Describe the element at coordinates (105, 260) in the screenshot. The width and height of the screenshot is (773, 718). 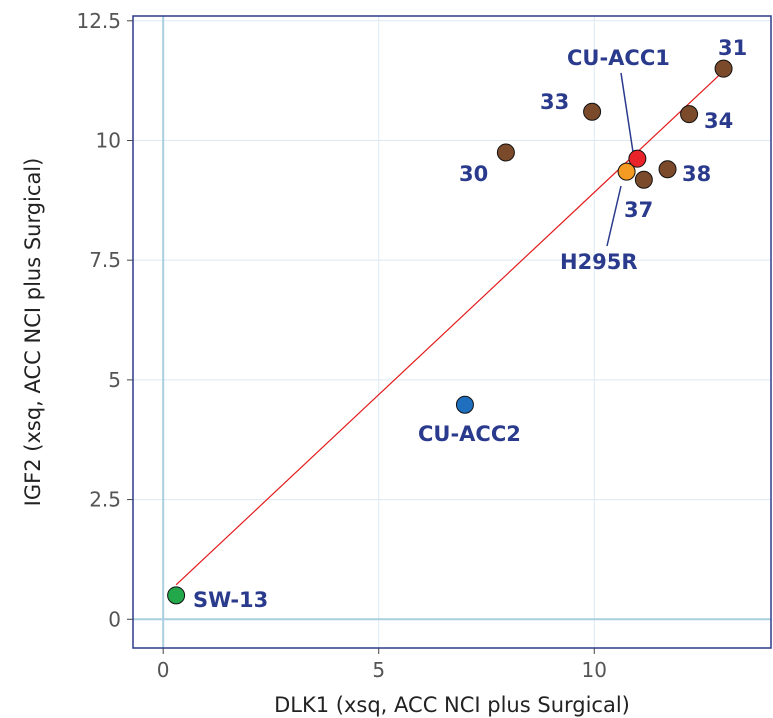
I see `y-tick-label: 7.5` at that location.